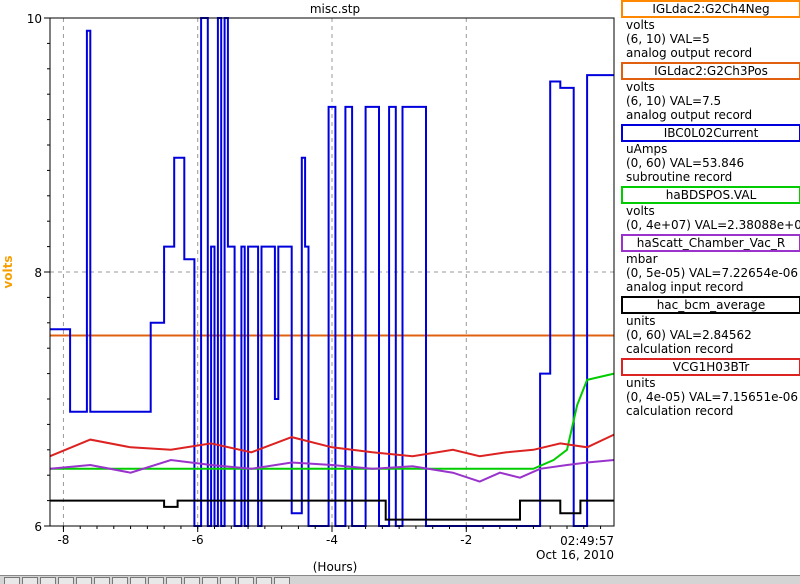  What do you see at coordinates (198, 540) in the screenshot?
I see `x-tick-label: -6` at bounding box center [198, 540].